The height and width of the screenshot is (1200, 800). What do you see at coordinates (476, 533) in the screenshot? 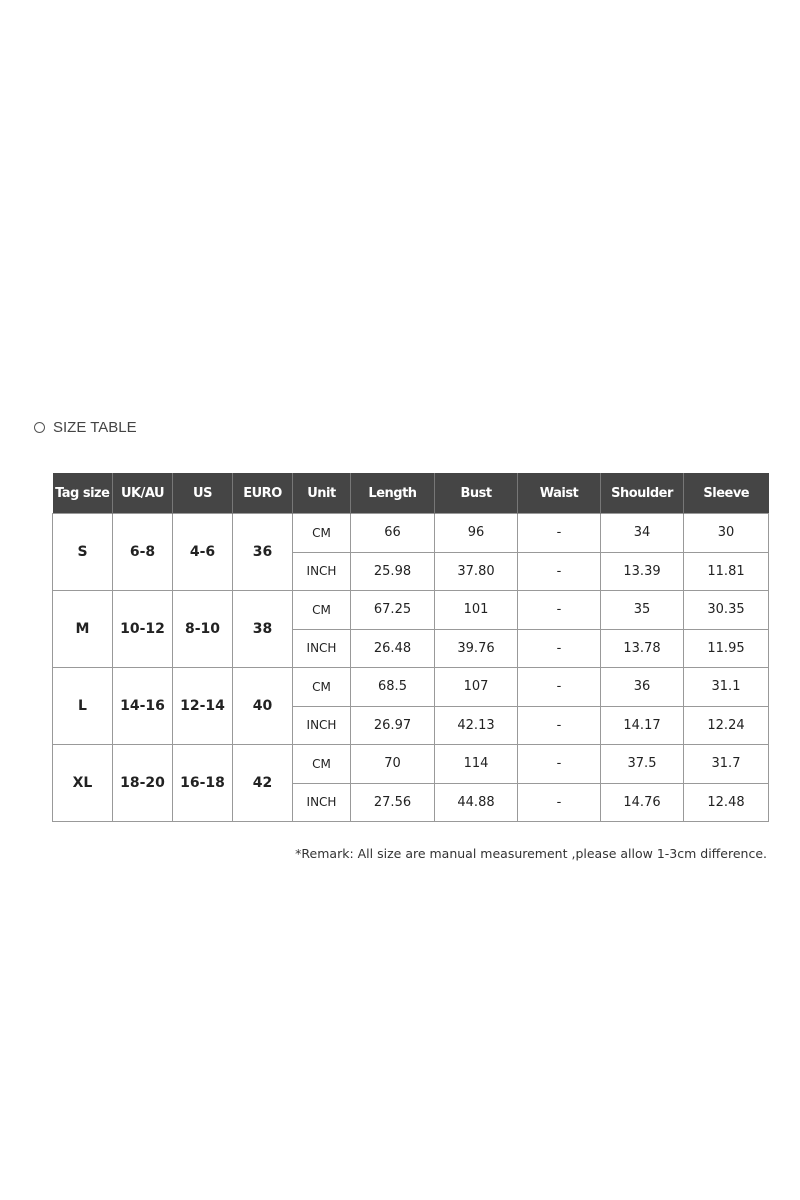
I see `measurement-cell: 96` at bounding box center [476, 533].